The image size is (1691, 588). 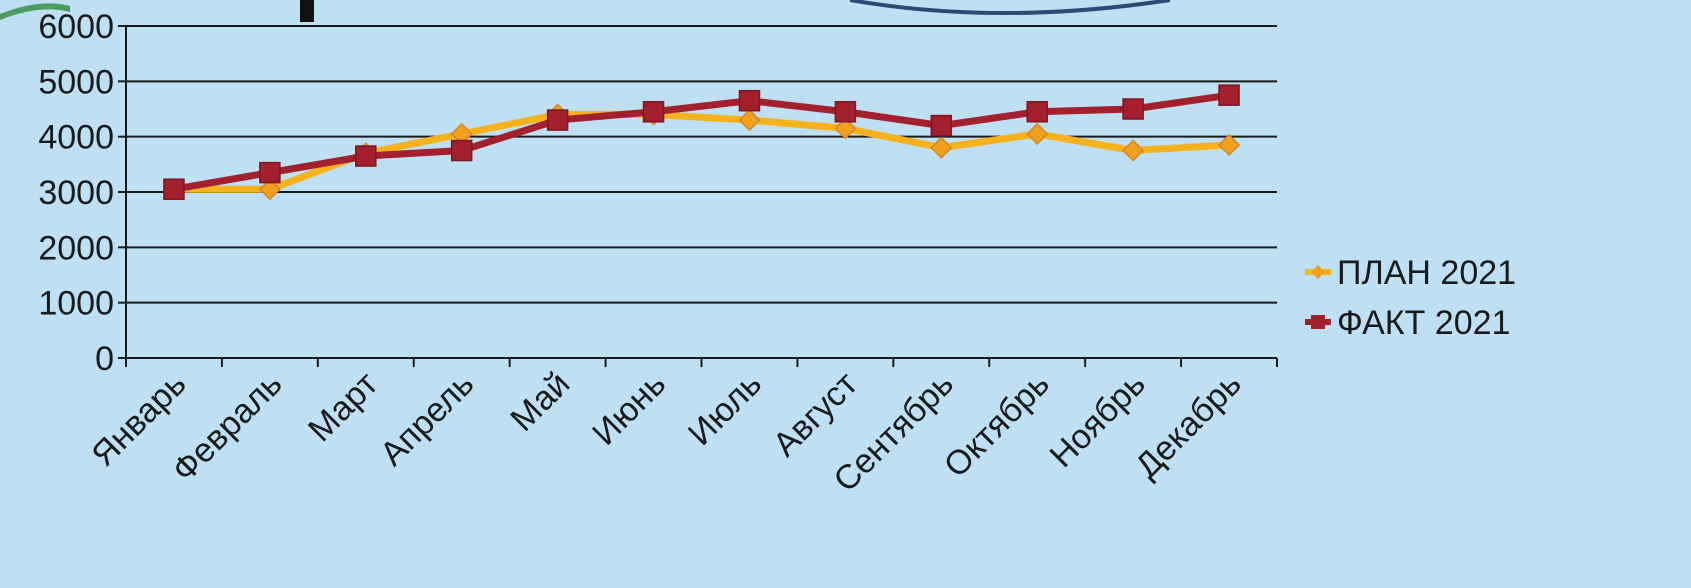 I want to click on y-tick-label: 0, so click(x=104, y=359).